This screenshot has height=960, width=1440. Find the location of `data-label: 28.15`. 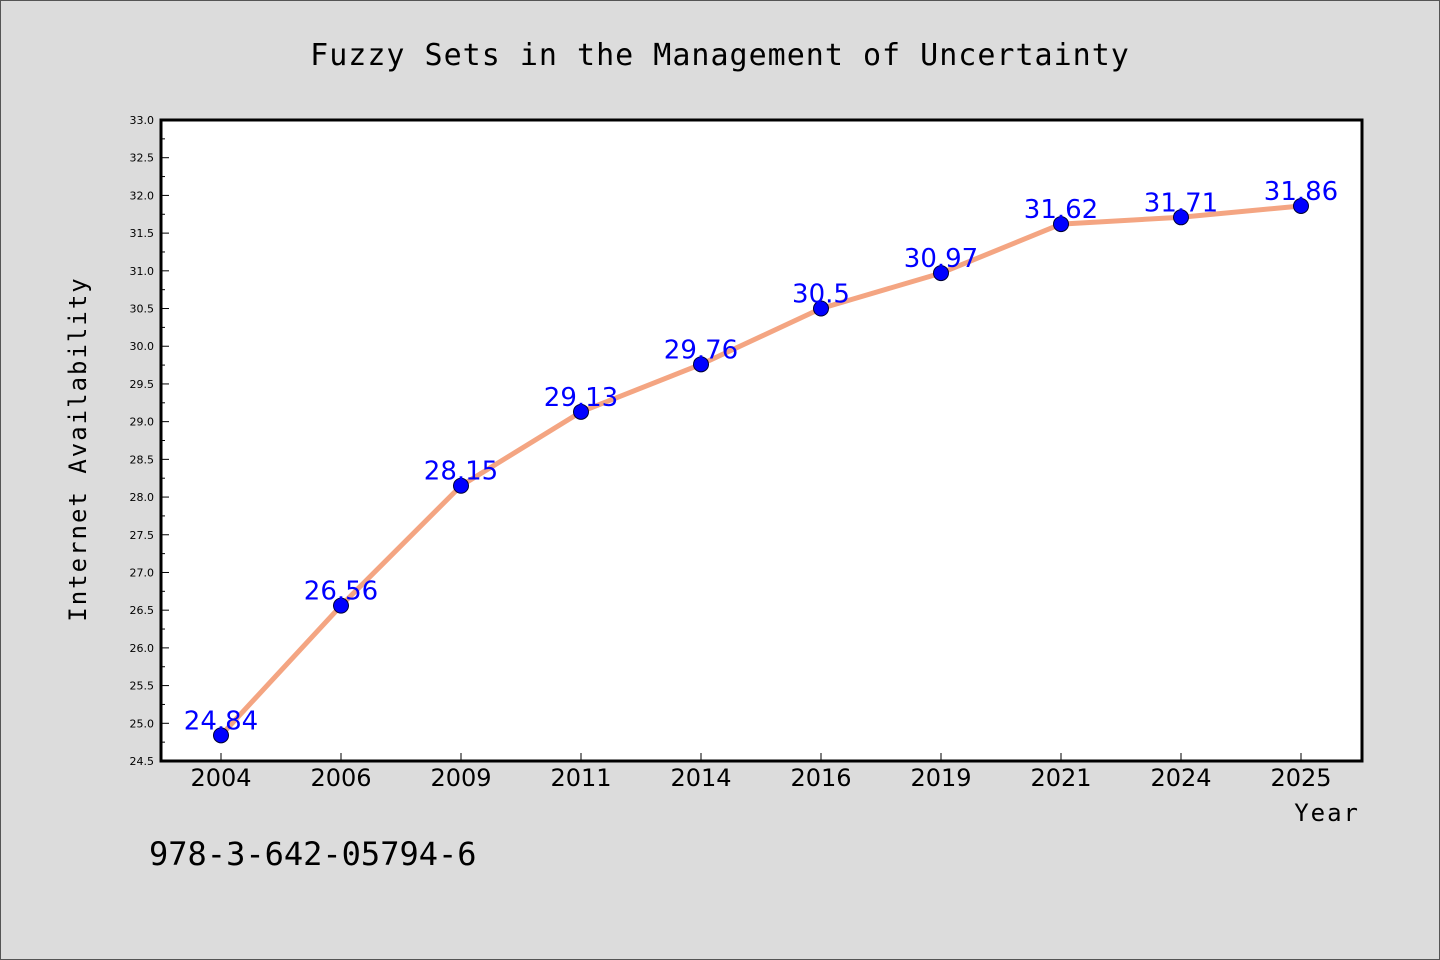

data-label: 28.15 is located at coordinates (461, 472).